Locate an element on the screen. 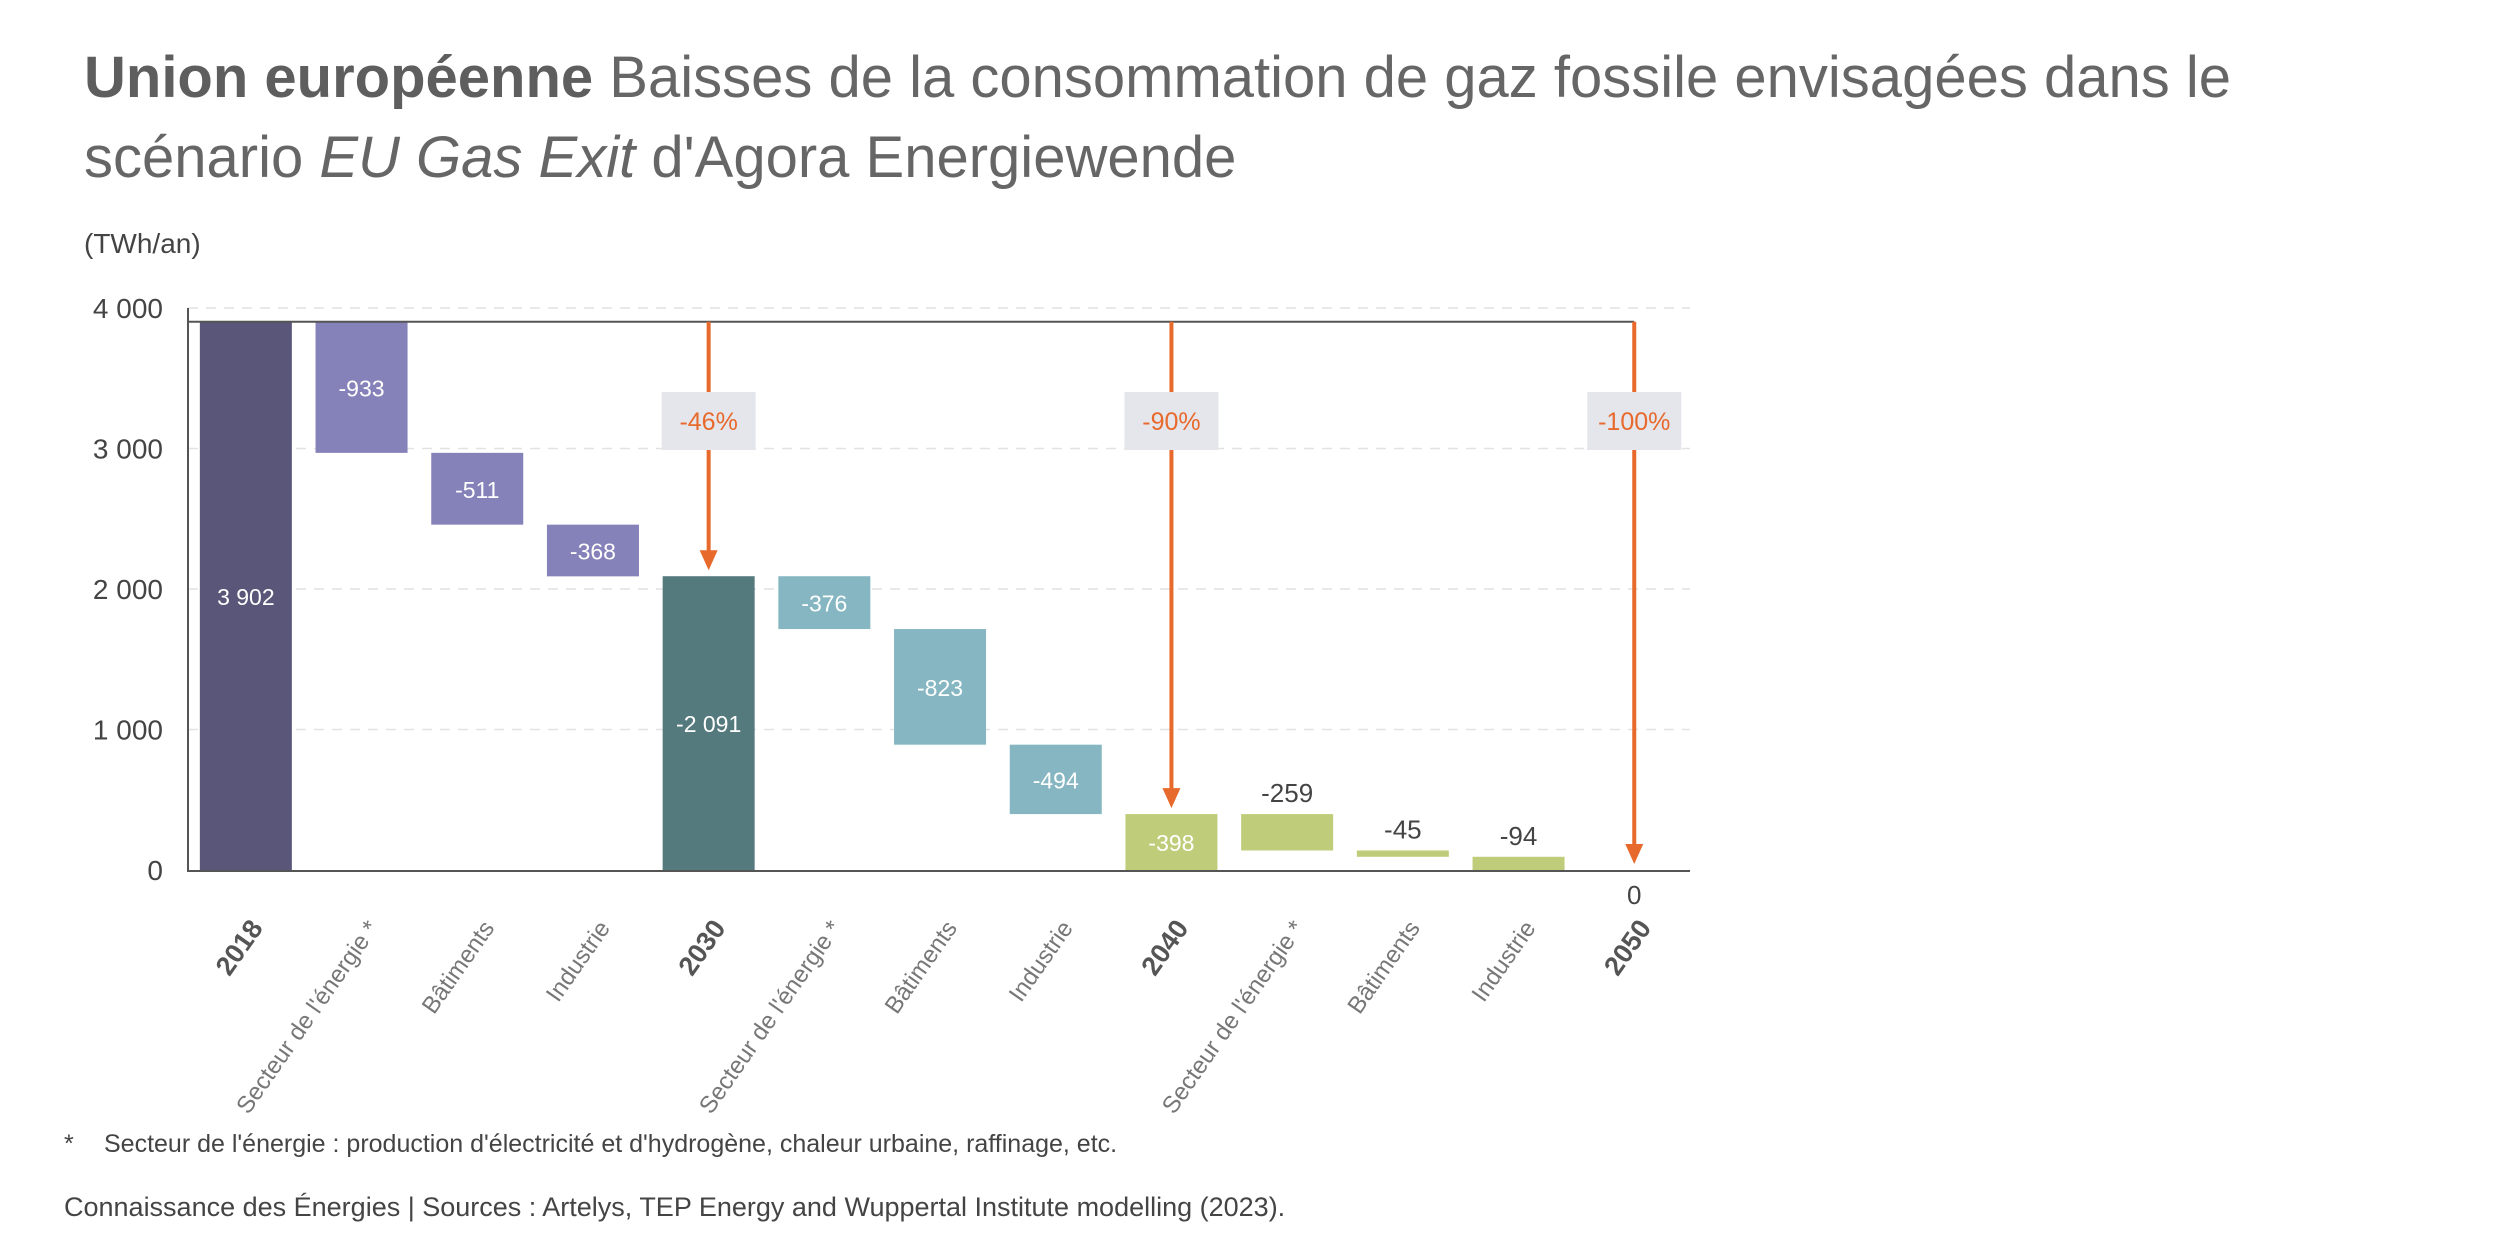 This screenshot has height=1250, width=2500. bar-value-label: -45 is located at coordinates (1403, 829).